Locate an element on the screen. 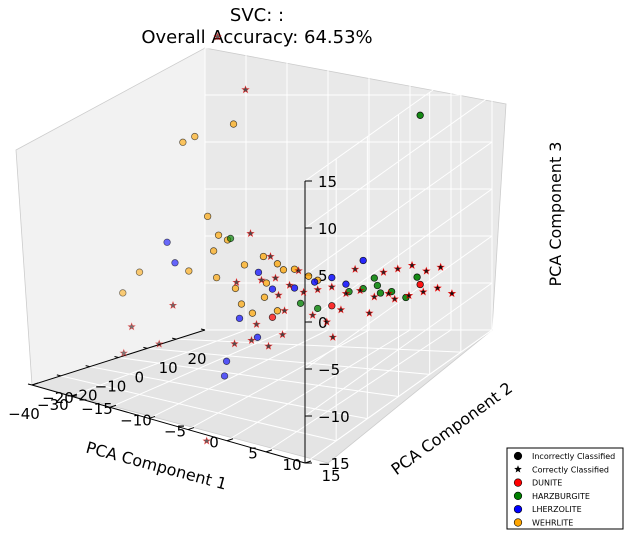 The image size is (629, 536). x-tick-label: 10 is located at coordinates (168, 368).